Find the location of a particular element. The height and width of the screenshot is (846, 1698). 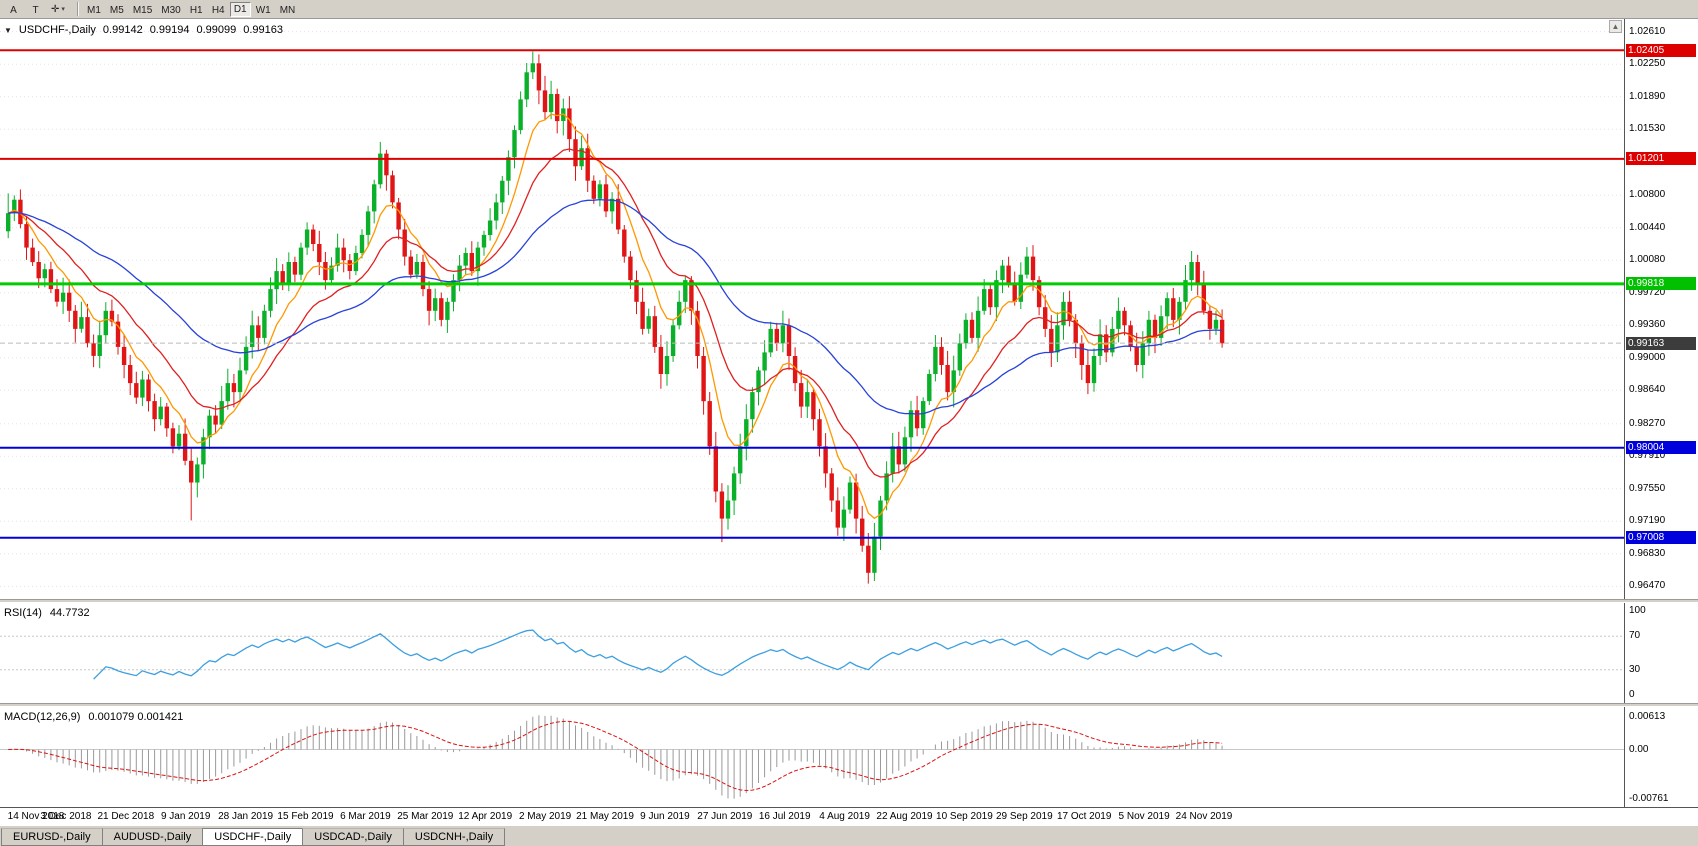

collapse-triangle-icon: ▼ is located at coordinates (8, 30).